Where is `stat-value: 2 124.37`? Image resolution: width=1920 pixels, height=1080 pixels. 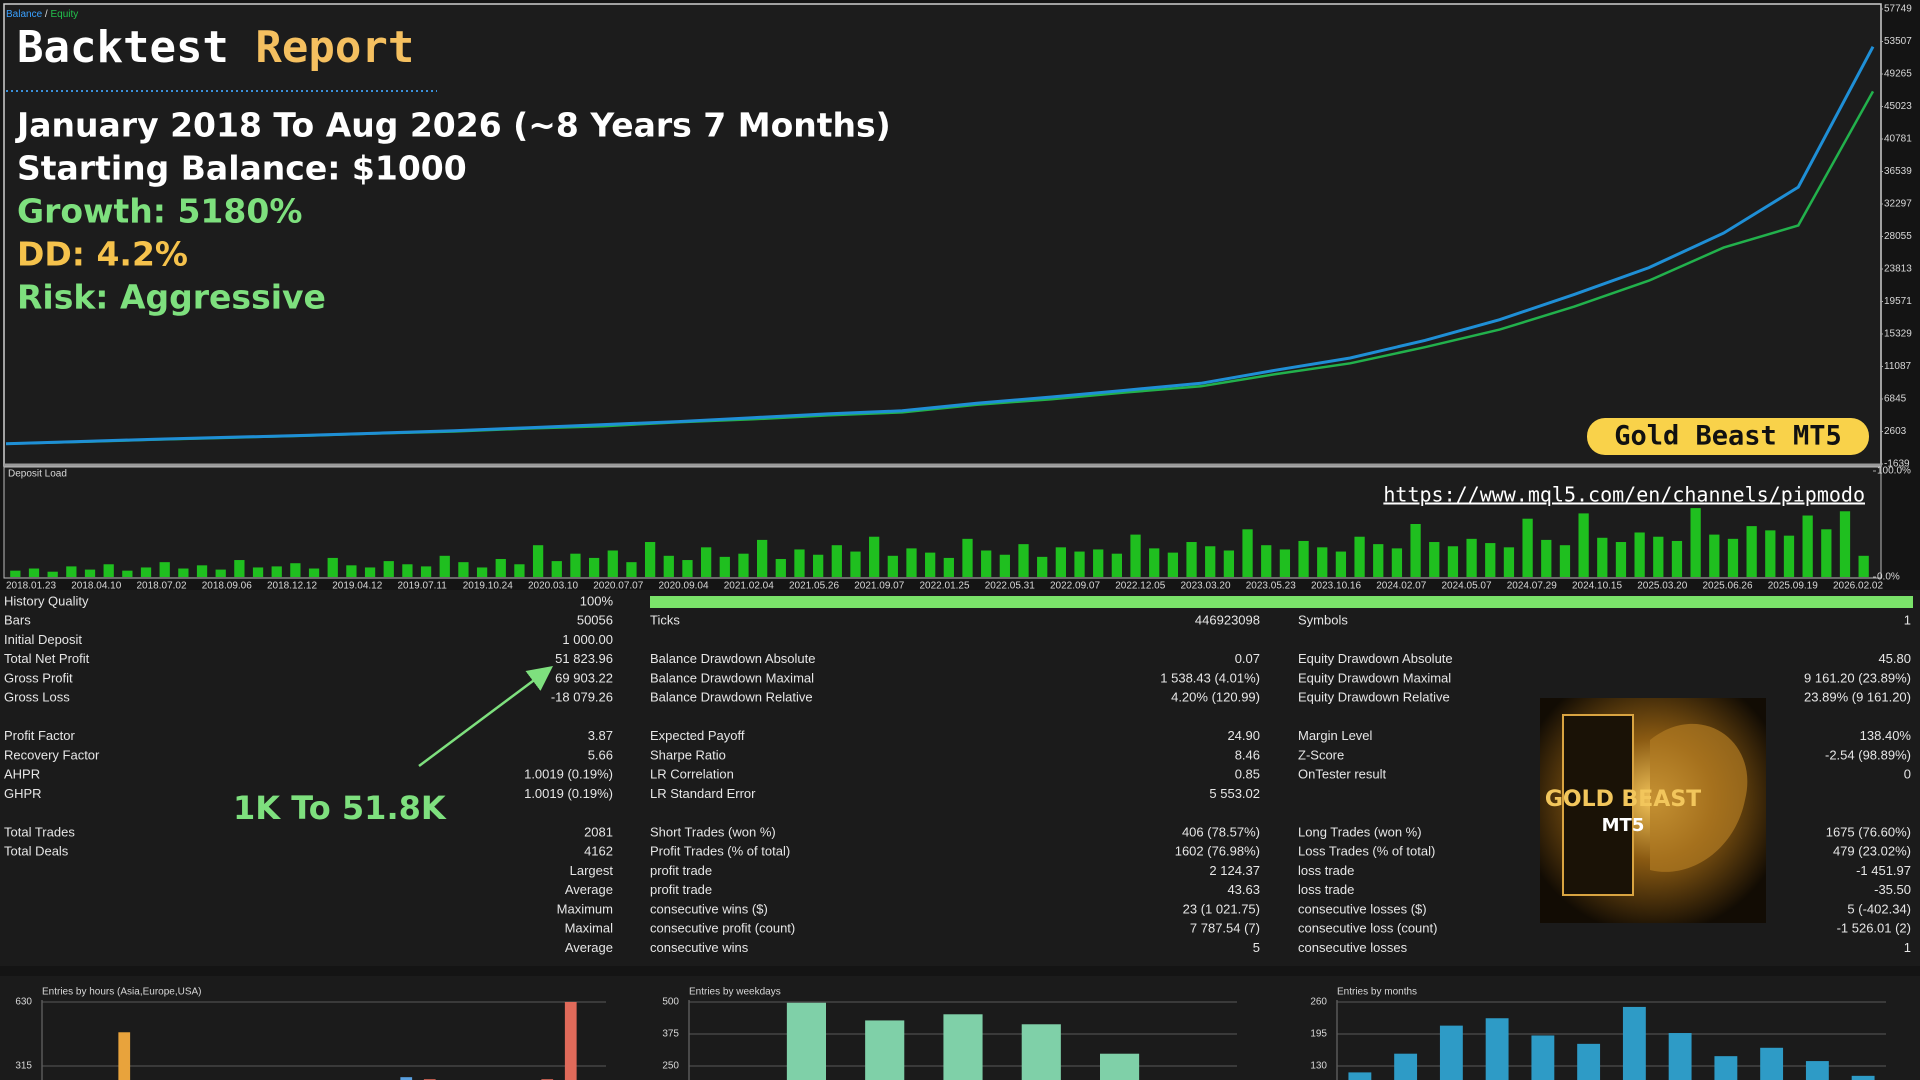
stat-value: 2 124.37 is located at coordinates (1234, 870).